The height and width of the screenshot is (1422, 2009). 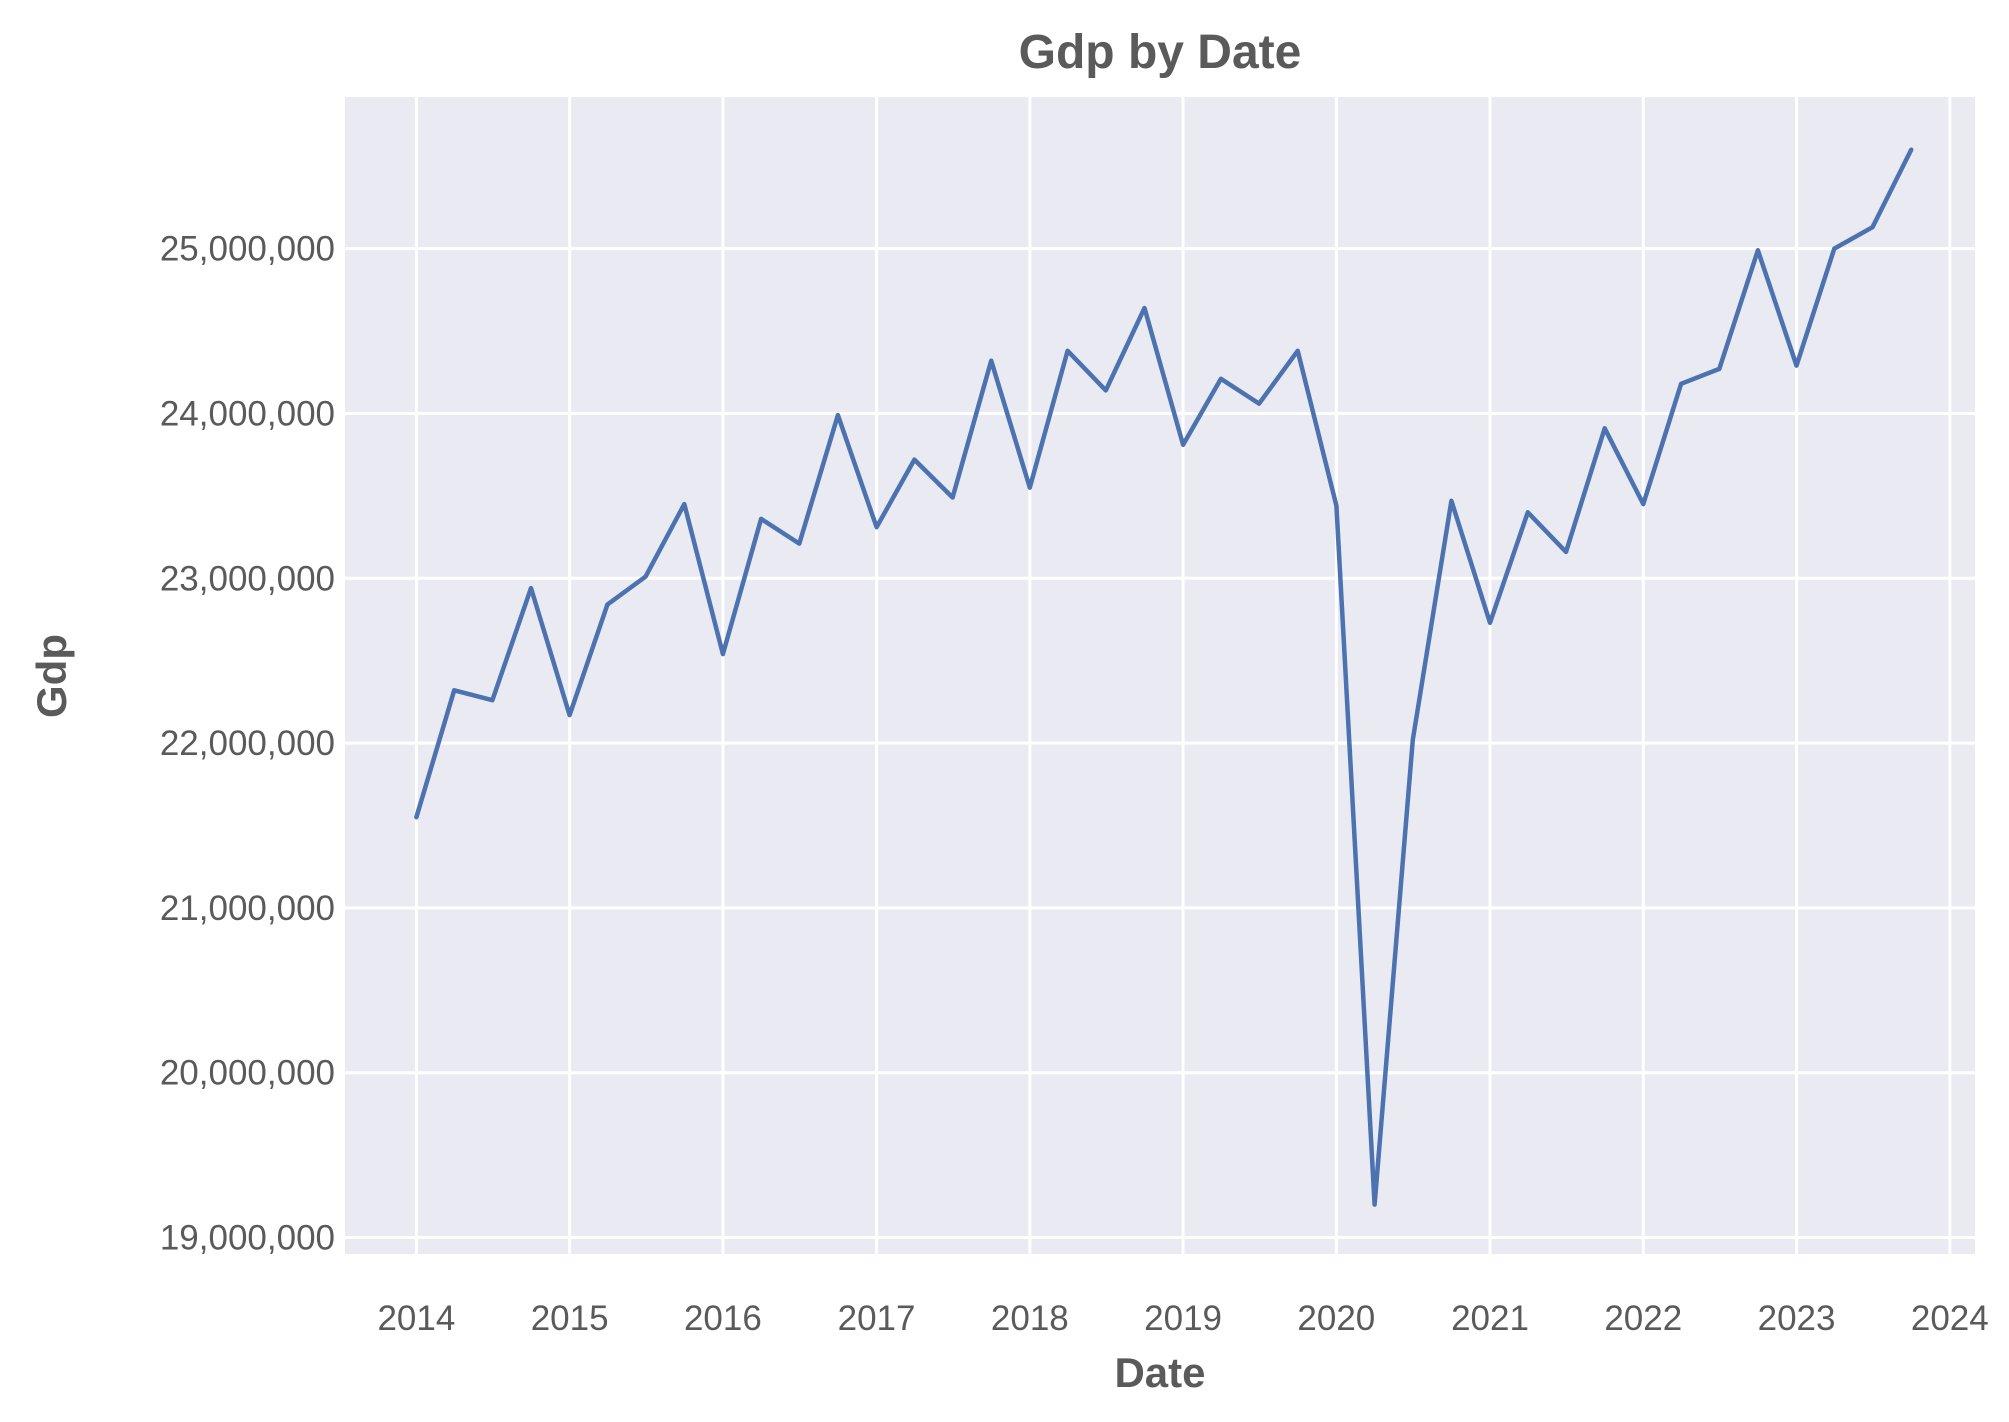 What do you see at coordinates (1336, 1318) in the screenshot?
I see `x-tick-label: 2020` at bounding box center [1336, 1318].